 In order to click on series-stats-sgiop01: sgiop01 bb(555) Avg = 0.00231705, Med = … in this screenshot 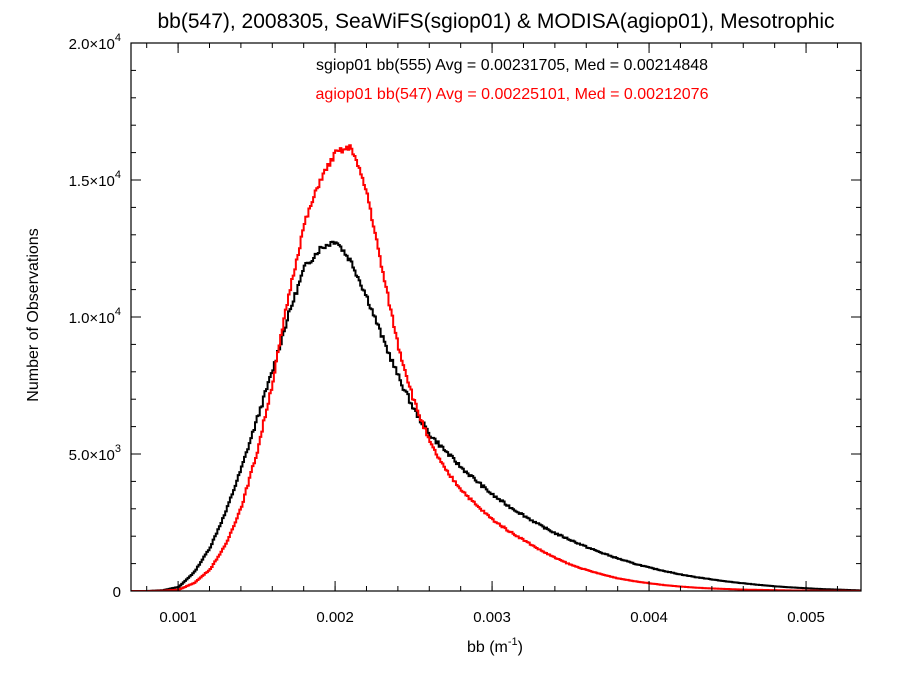, I will do `click(512, 65)`.